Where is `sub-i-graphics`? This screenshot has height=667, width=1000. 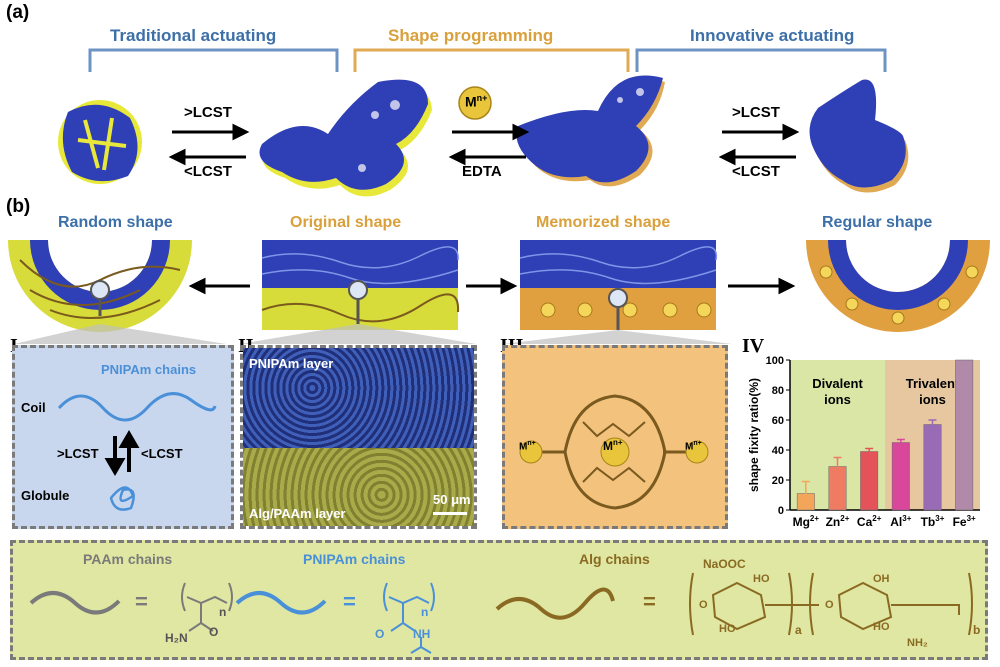
sub-i-graphics is located at coordinates (137, 451).